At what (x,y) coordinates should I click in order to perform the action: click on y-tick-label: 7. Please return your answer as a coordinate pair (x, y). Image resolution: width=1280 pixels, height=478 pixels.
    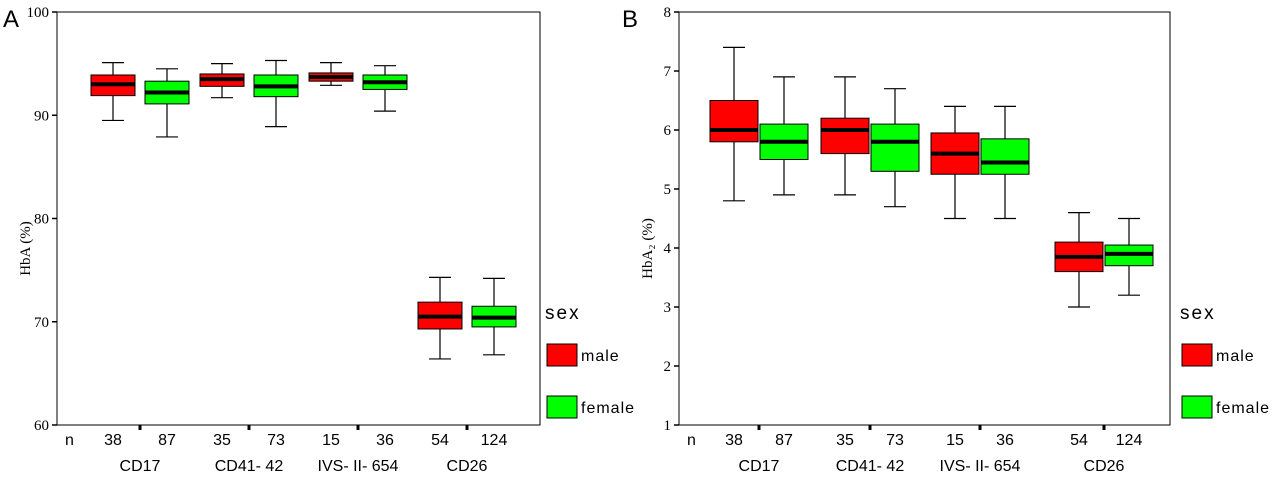
    Looking at the image, I should click on (668, 72).